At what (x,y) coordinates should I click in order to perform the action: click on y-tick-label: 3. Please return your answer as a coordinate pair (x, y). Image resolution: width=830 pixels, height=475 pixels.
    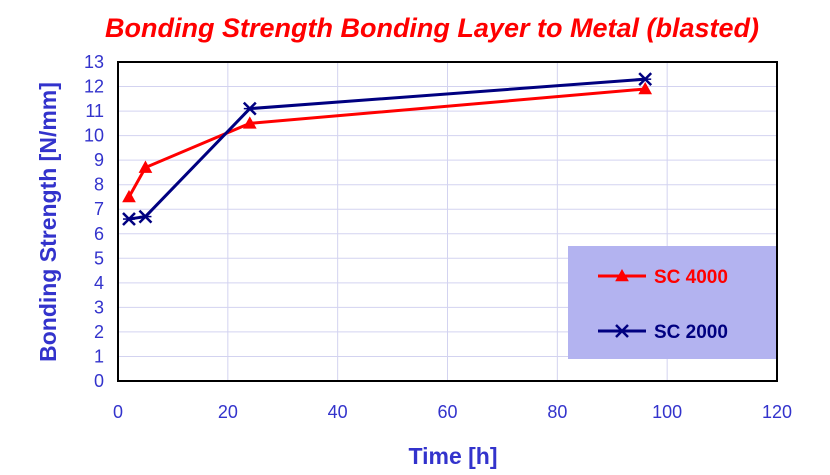
    Looking at the image, I should click on (99, 307).